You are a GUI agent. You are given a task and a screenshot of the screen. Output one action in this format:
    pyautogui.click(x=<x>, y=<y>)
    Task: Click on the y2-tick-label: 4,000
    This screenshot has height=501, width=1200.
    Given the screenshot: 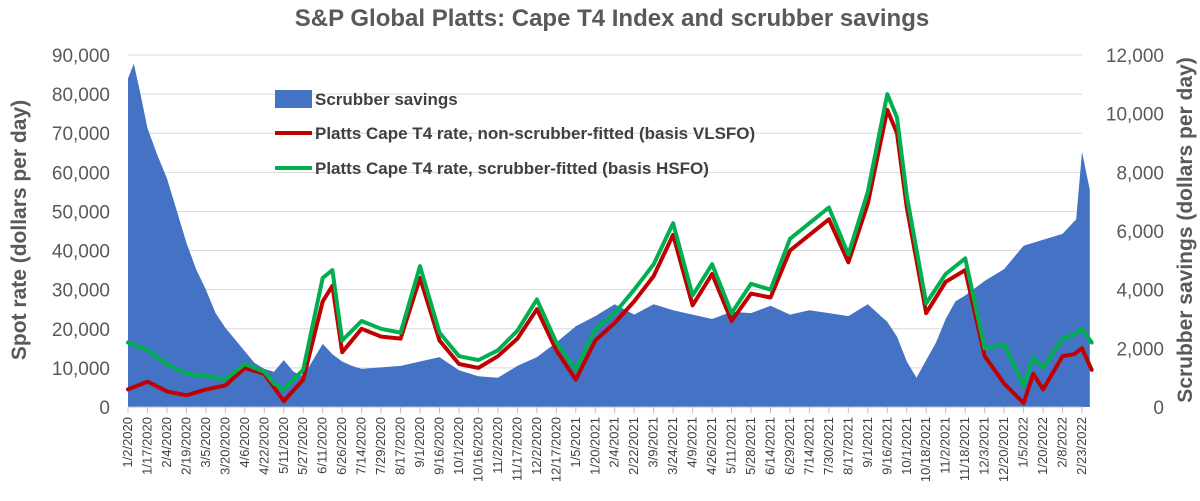 What is the action you would take?
    pyautogui.click(x=1140, y=291)
    